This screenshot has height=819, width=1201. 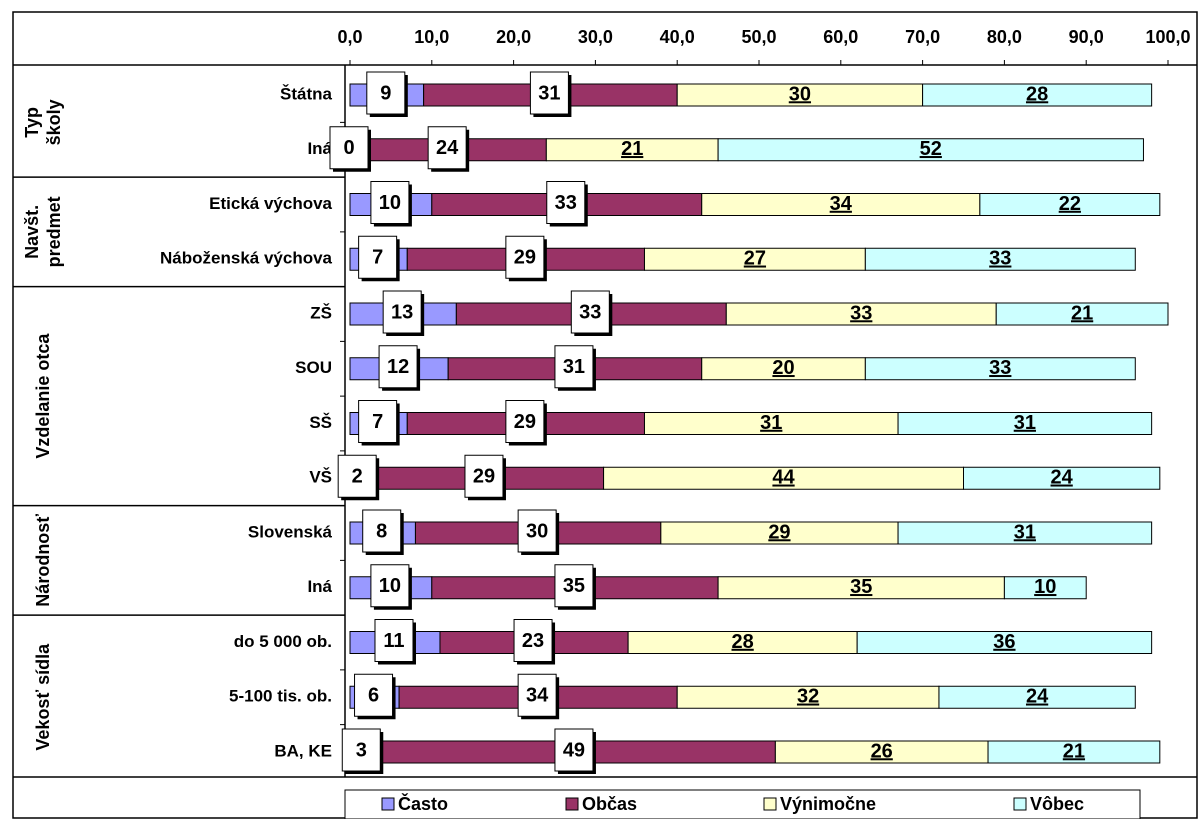 I want to click on legend-box, so click(x=742, y=804).